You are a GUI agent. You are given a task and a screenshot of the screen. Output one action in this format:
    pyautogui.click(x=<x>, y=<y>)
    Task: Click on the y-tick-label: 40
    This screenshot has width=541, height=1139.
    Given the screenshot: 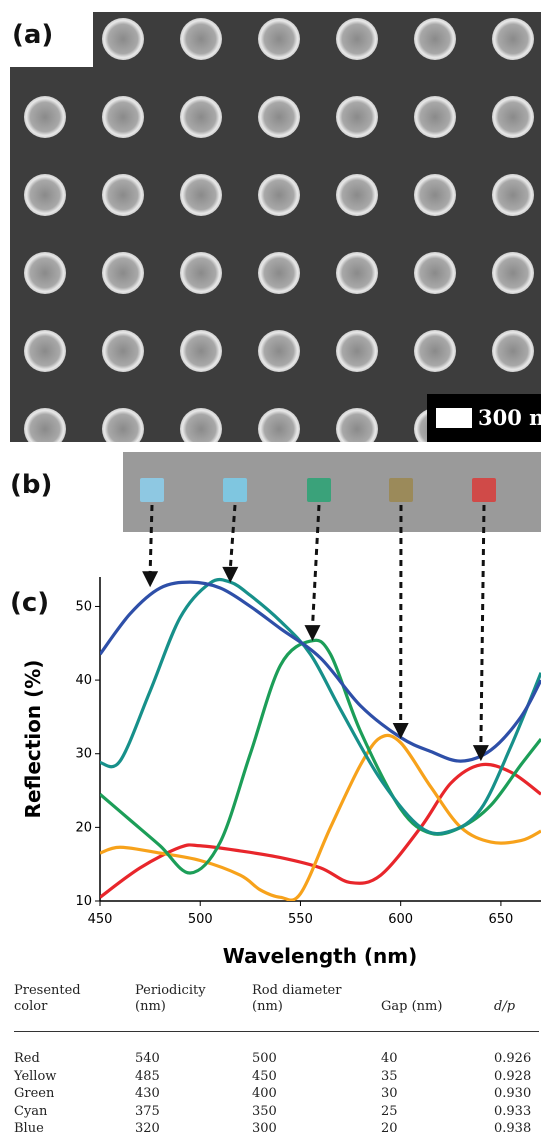 What is the action you would take?
    pyautogui.click(x=83, y=680)
    